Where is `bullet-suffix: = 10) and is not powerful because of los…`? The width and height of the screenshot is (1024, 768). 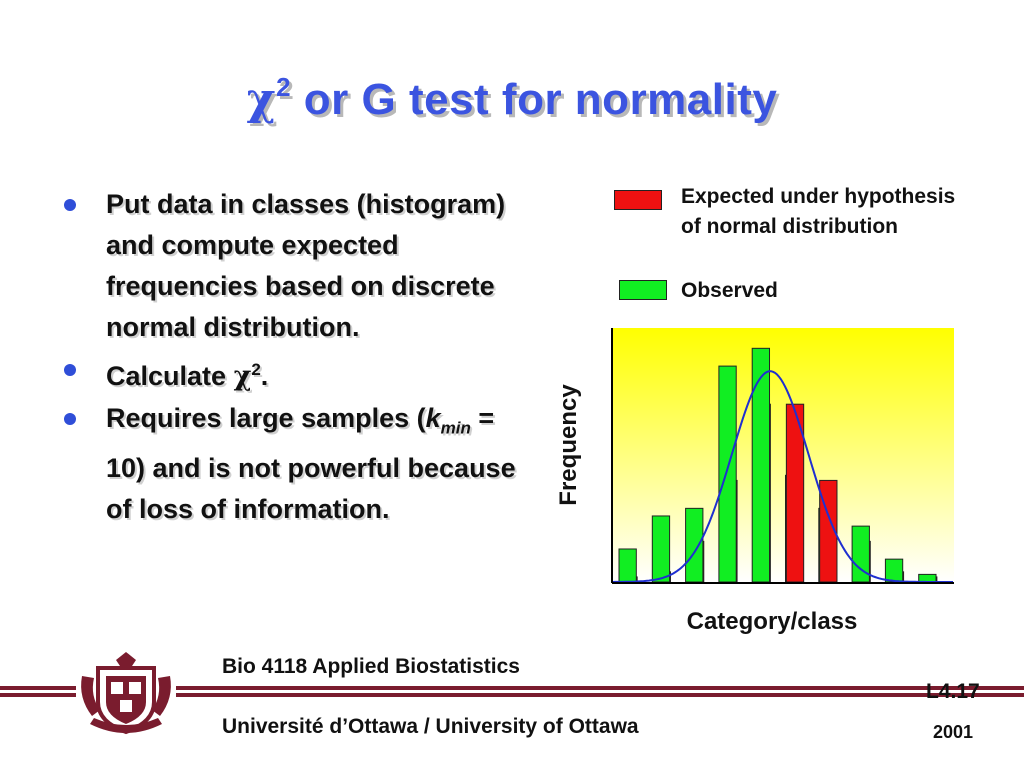 bullet-suffix: = 10) and is not powerful because of los… is located at coordinates (311, 464).